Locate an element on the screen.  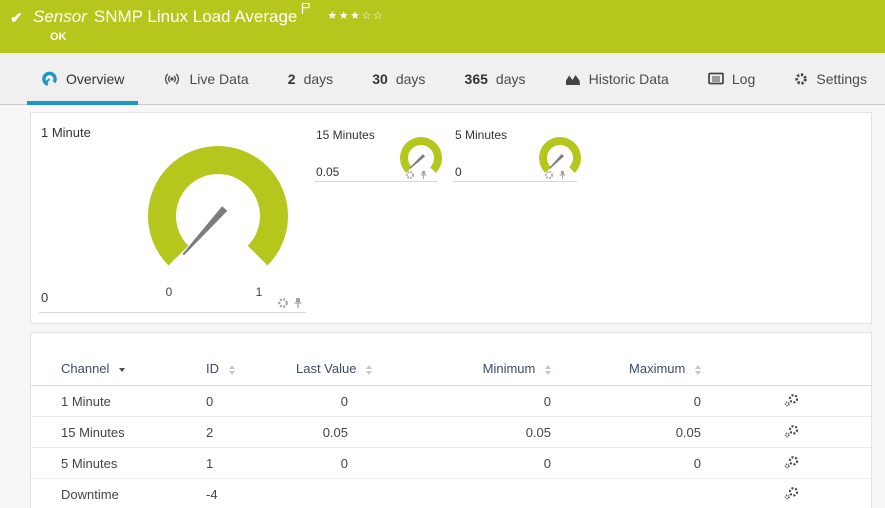
channel-id: 2 is located at coordinates (251, 432).